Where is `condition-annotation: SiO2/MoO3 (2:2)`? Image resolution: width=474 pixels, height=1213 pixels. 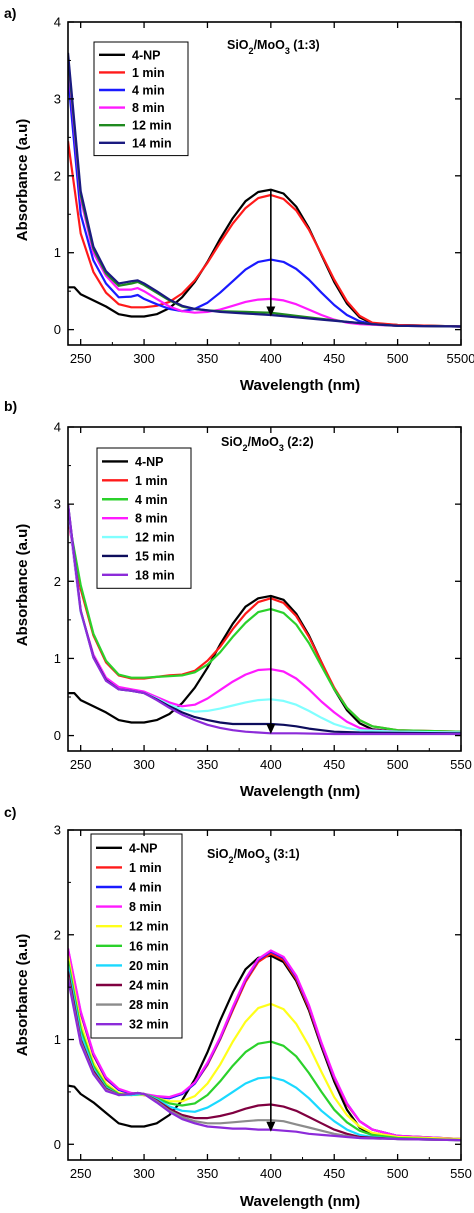 condition-annotation: SiO2/MoO3 (2:2) is located at coordinates (267, 444).